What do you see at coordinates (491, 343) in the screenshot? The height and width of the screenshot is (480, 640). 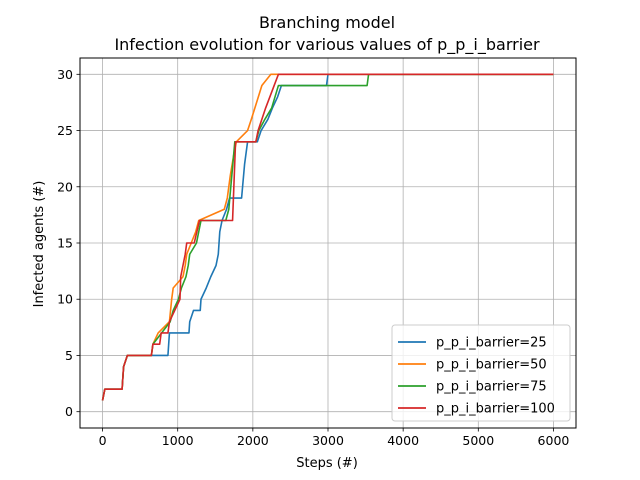 I see `legend-label: p_p_i_barrier=25` at bounding box center [491, 343].